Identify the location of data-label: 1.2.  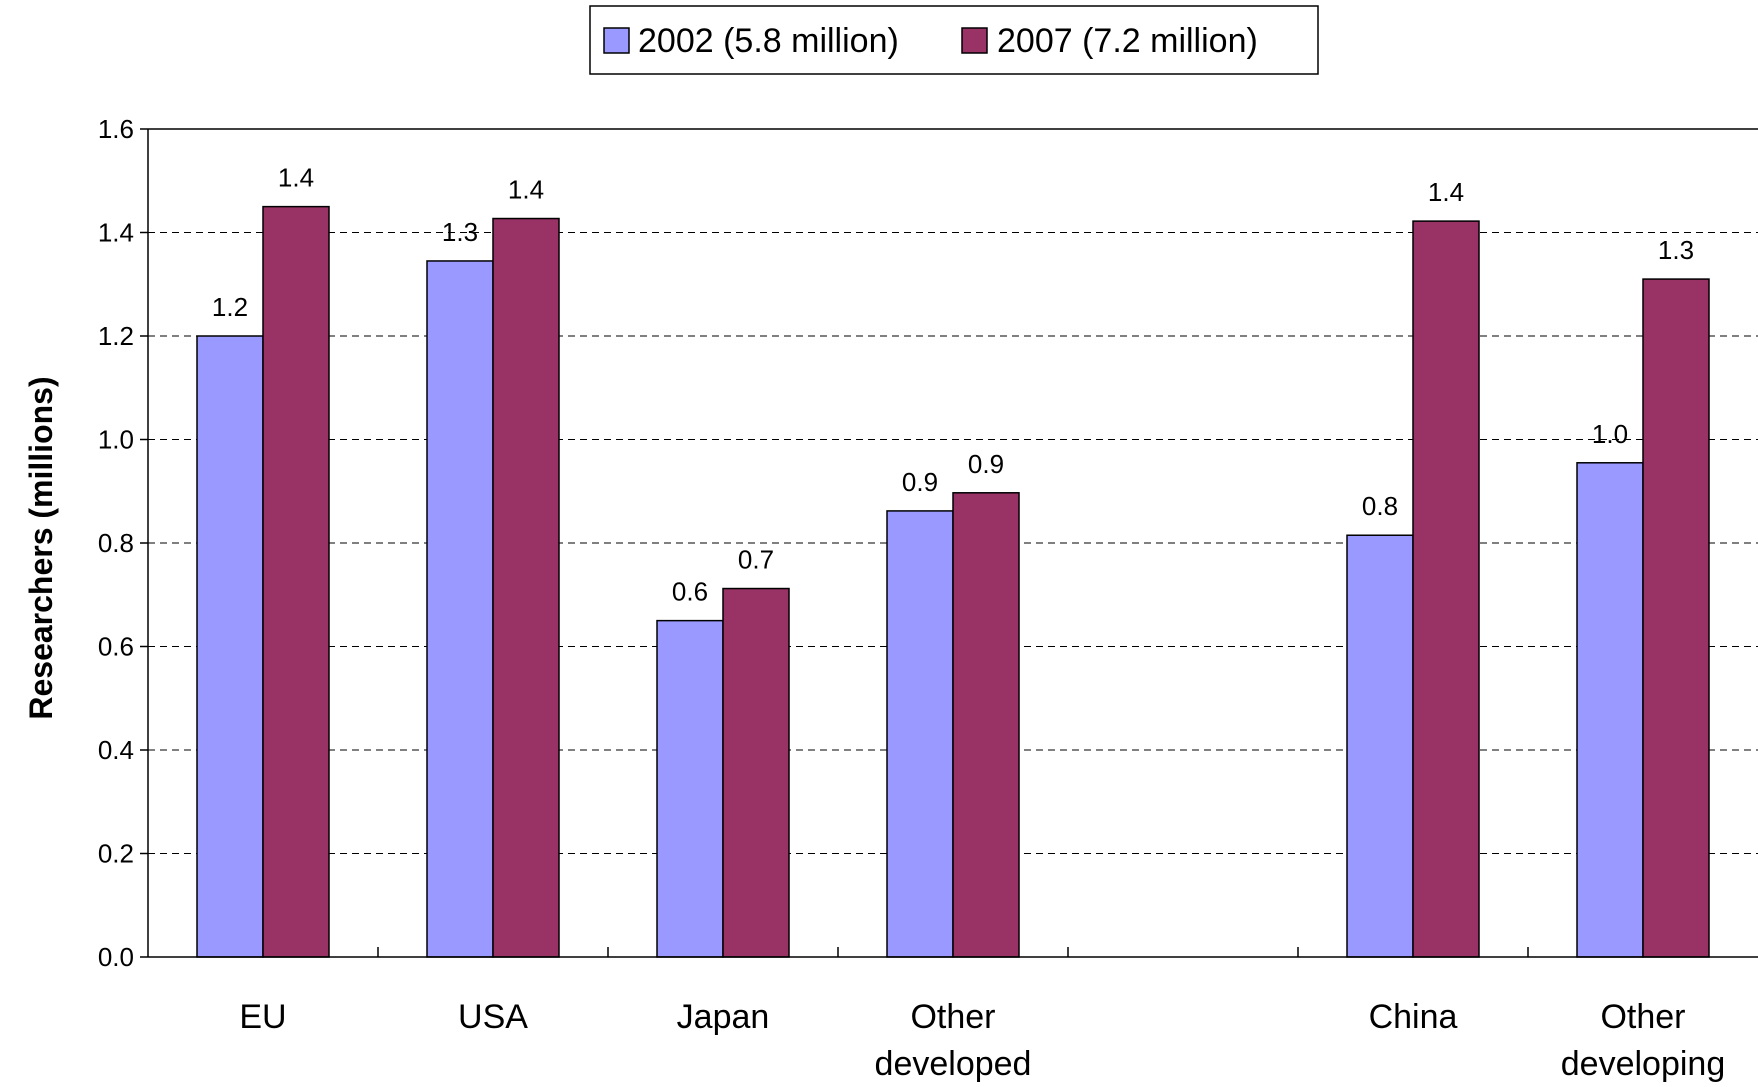
(230, 307).